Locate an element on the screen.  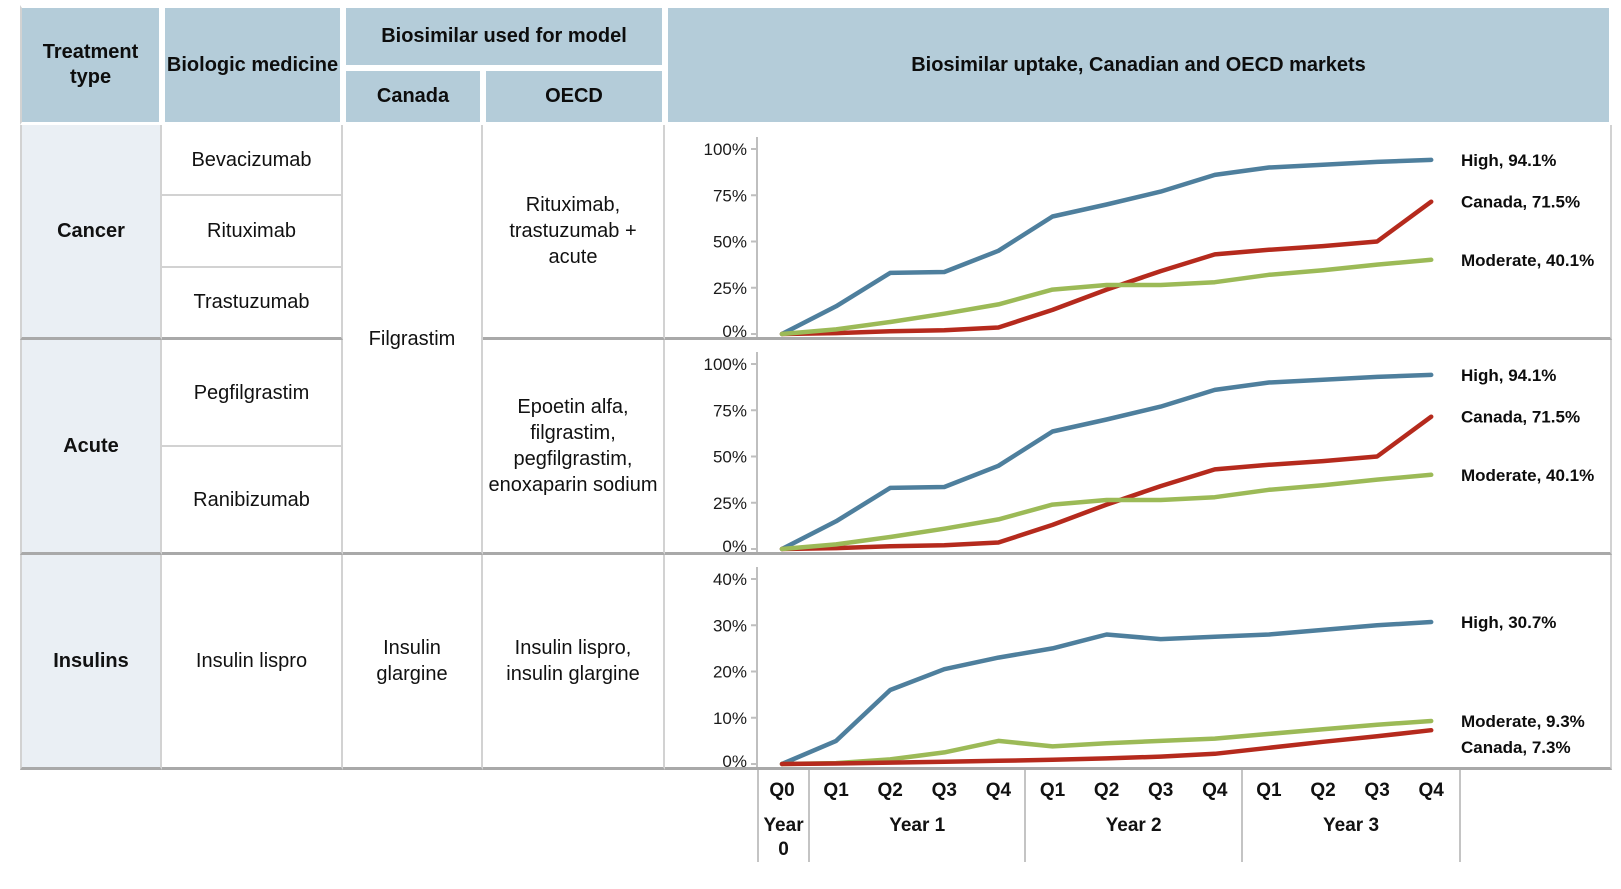
series-end-label-moderate: Moderate, 9.3% is located at coordinates (1523, 721).